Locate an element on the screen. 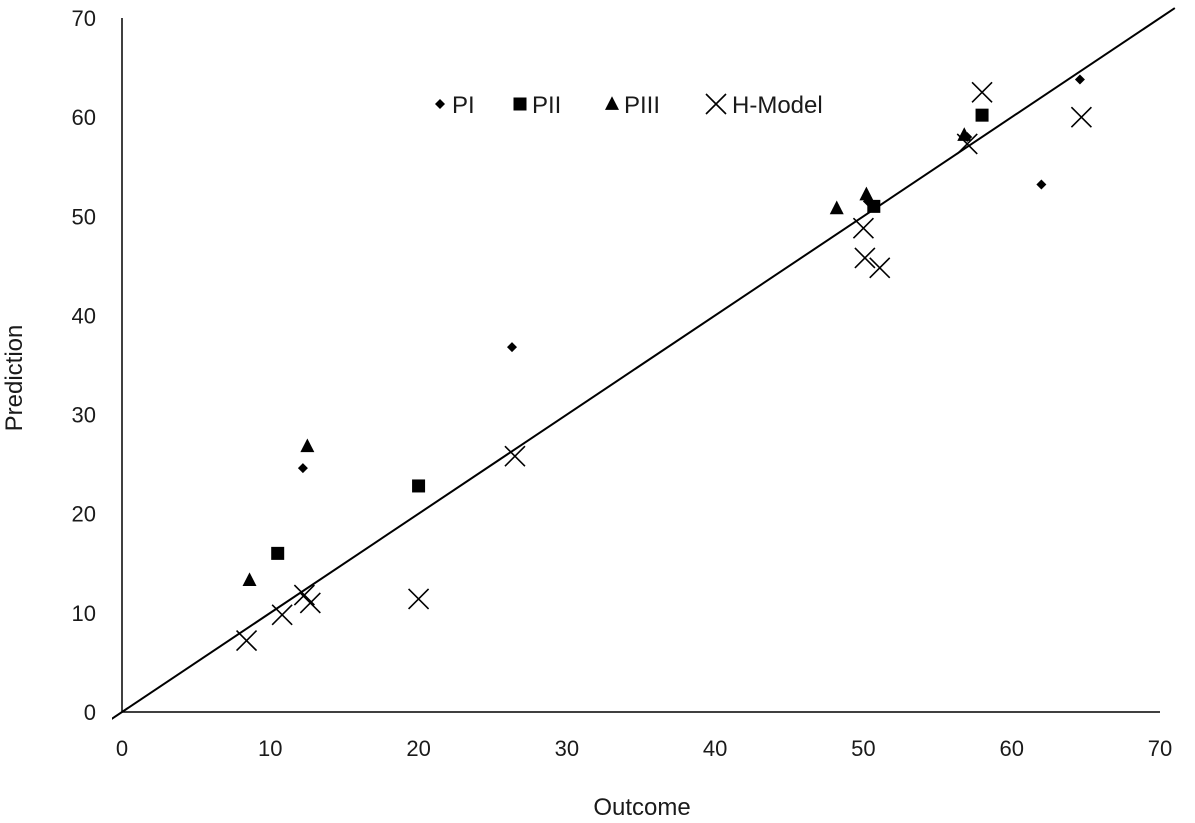 The width and height of the screenshot is (1195, 823). legend-label: PII is located at coordinates (546, 105).